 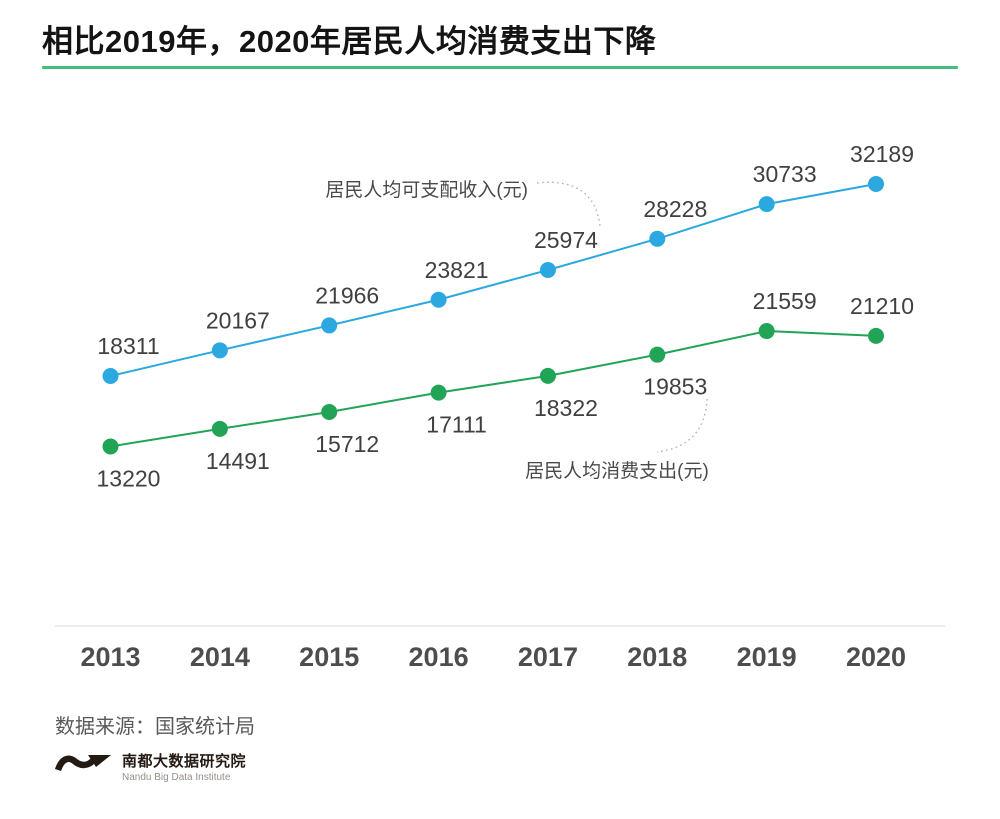 I want to click on x-tick-label: 2014, so click(x=220, y=657).